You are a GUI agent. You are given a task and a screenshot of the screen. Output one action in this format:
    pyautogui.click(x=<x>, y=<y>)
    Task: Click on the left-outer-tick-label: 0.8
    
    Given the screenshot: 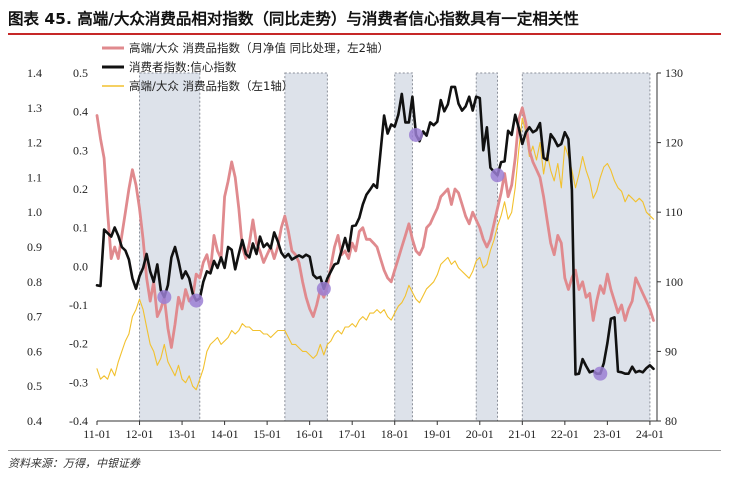 What is the action you would take?
    pyautogui.click(x=34, y=282)
    